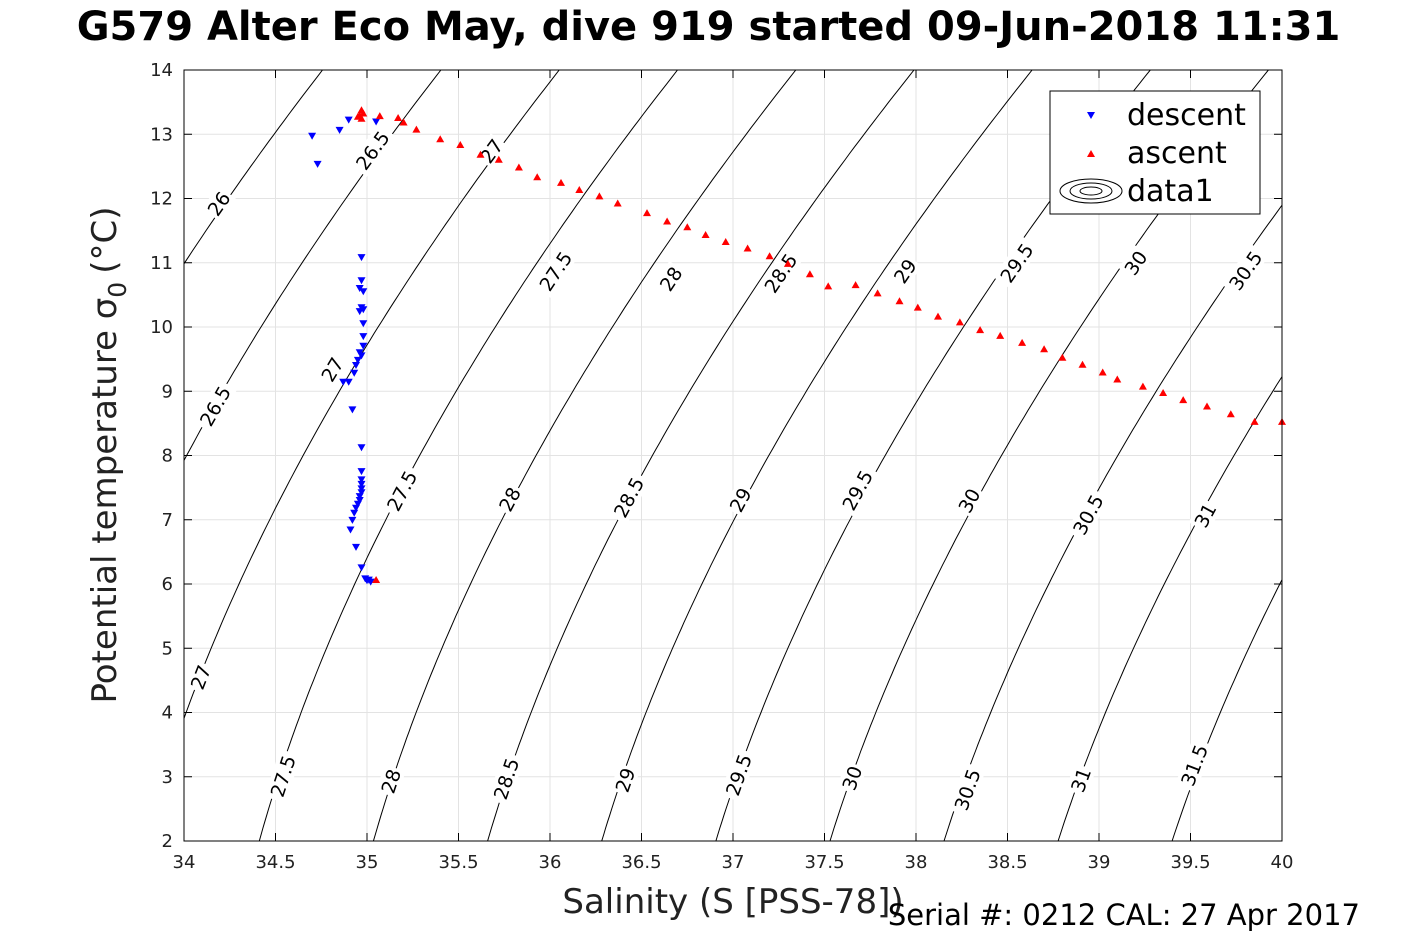 The height and width of the screenshot is (945, 1417). What do you see at coordinates (367, 862) in the screenshot?
I see `x-tick-label: 35` at bounding box center [367, 862].